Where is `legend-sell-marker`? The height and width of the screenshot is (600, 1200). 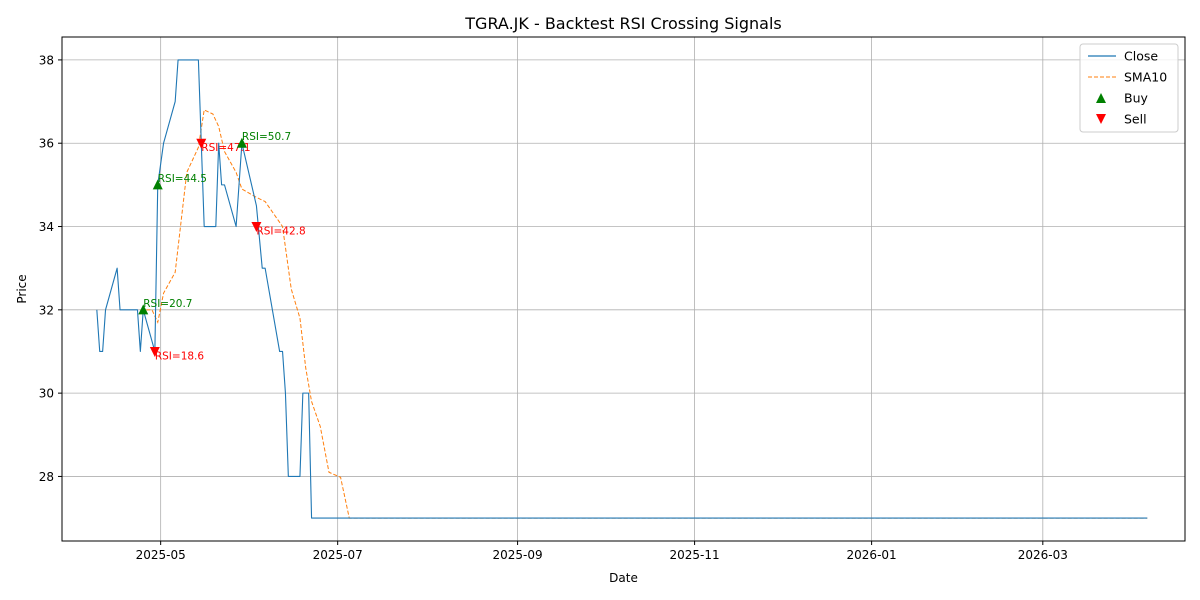 legend-sell-marker is located at coordinates (1101, 119).